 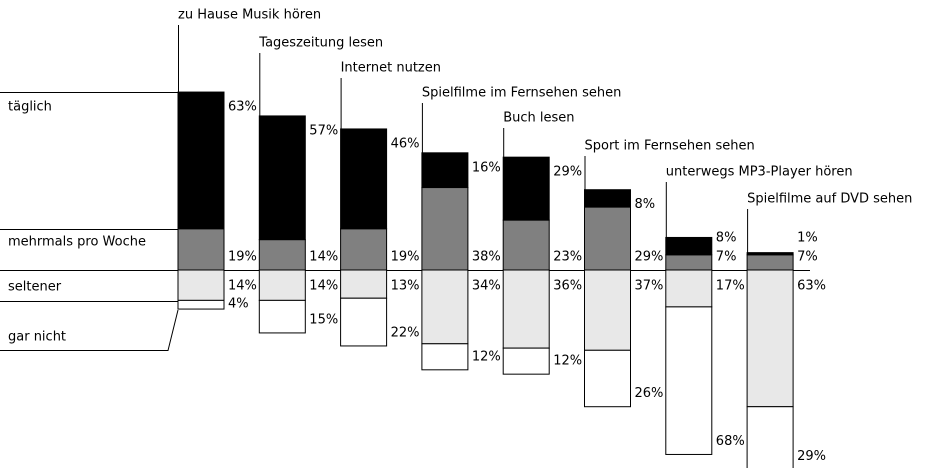 I want to click on legend-label: täglich, so click(x=30, y=107).